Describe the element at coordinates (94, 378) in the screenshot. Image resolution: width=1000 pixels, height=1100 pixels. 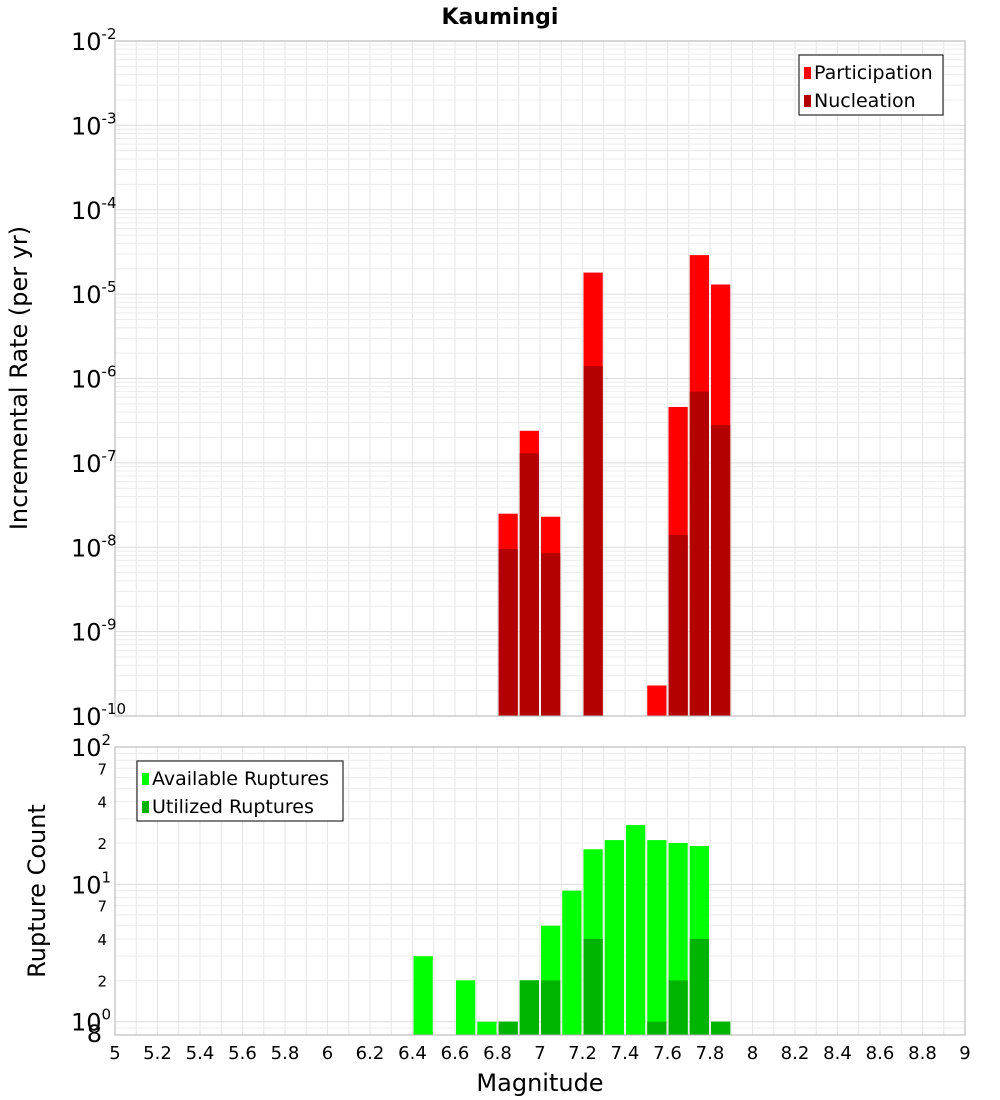
I see `y-tick-label: 10⁻⁶` at that location.